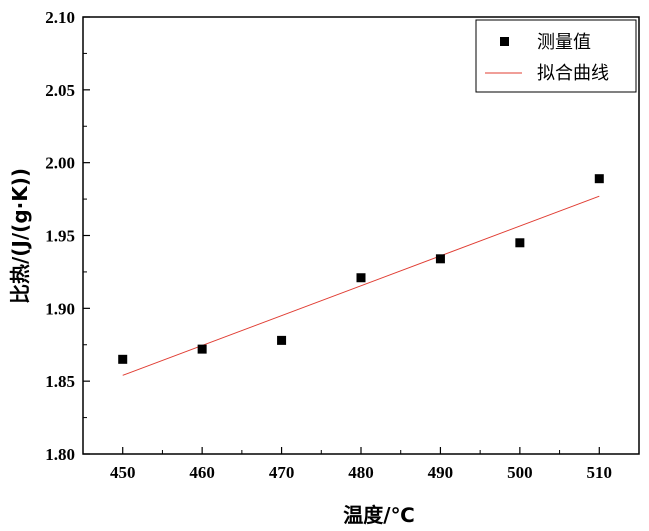 The height and width of the screenshot is (531, 649). I want to click on legend-marker-measured, so click(504, 41).